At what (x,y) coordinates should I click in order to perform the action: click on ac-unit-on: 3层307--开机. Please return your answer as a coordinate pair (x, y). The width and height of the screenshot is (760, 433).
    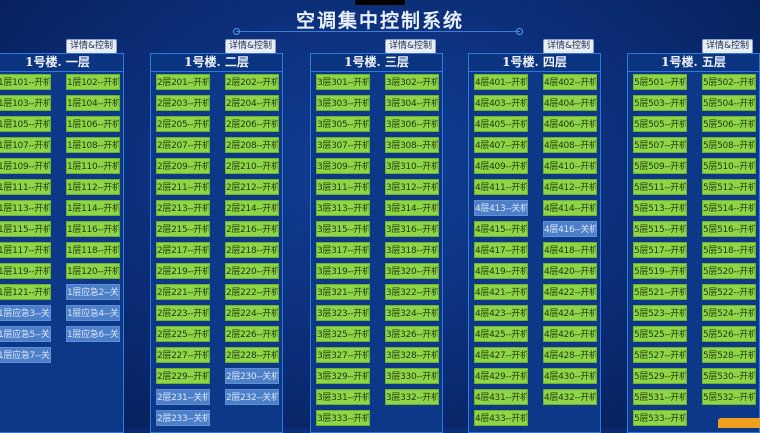
    Looking at the image, I should click on (343, 145).